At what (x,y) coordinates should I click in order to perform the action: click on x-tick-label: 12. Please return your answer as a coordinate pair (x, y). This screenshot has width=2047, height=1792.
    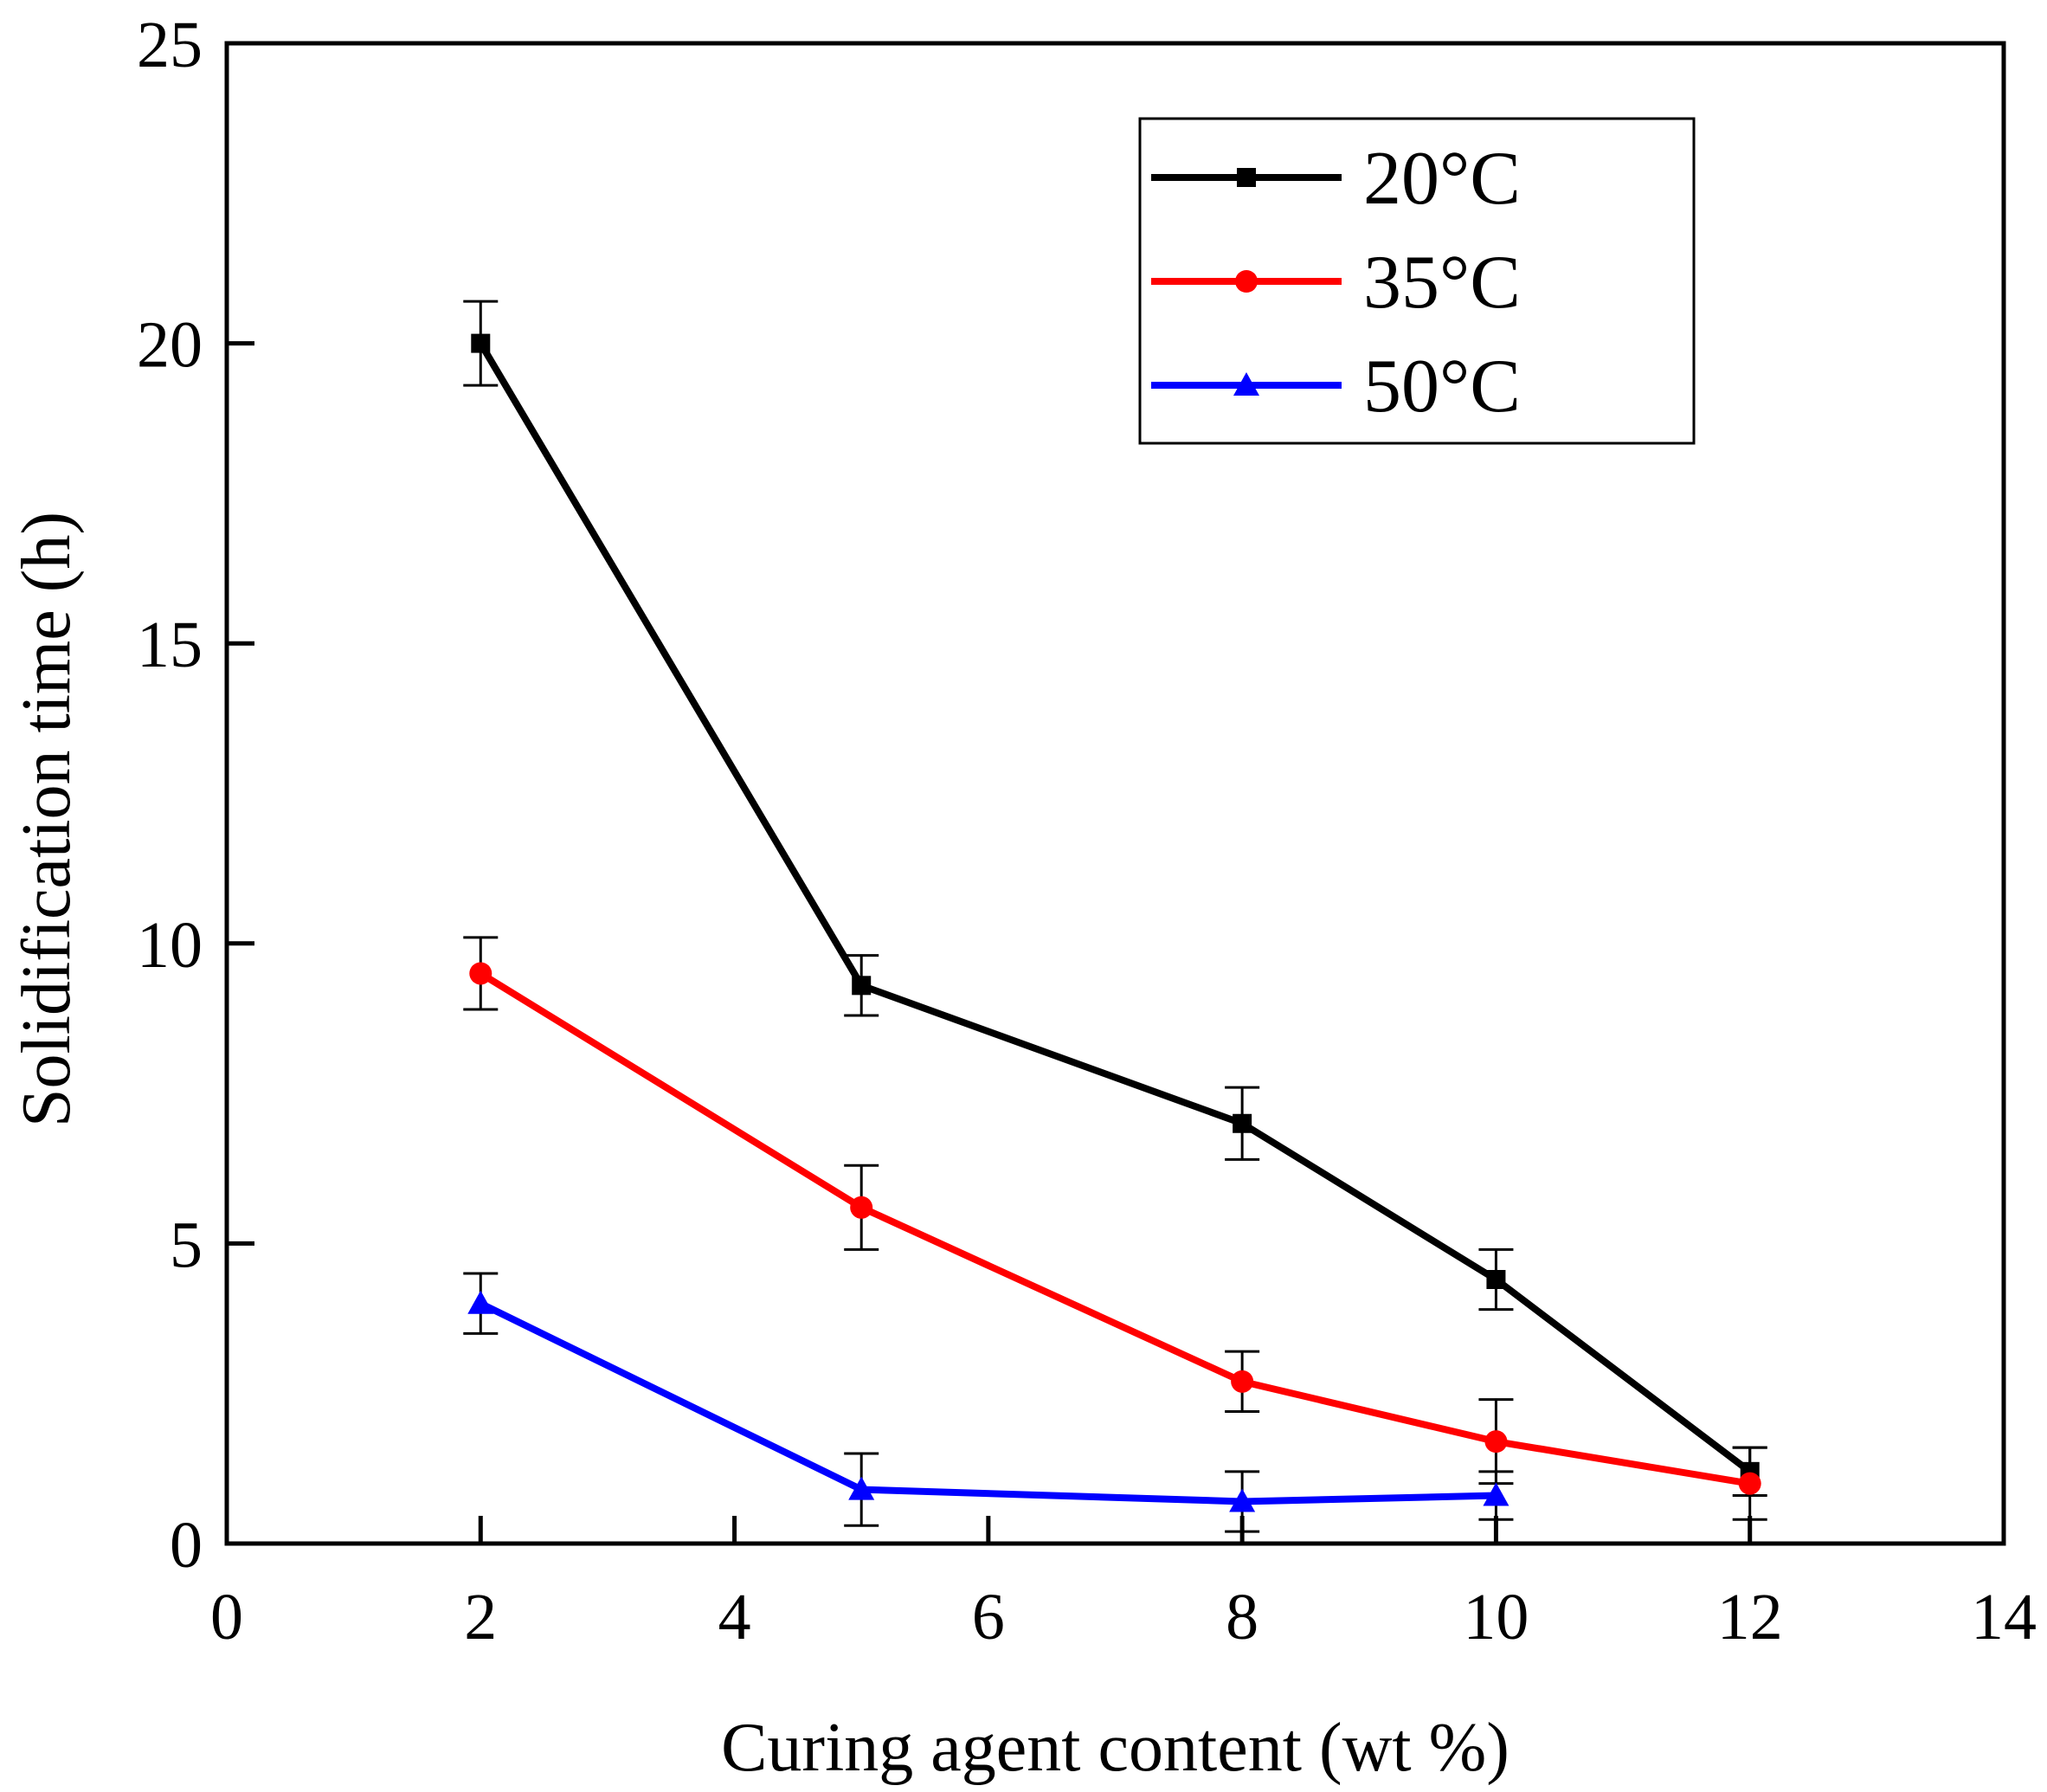
    Looking at the image, I should click on (1750, 1617).